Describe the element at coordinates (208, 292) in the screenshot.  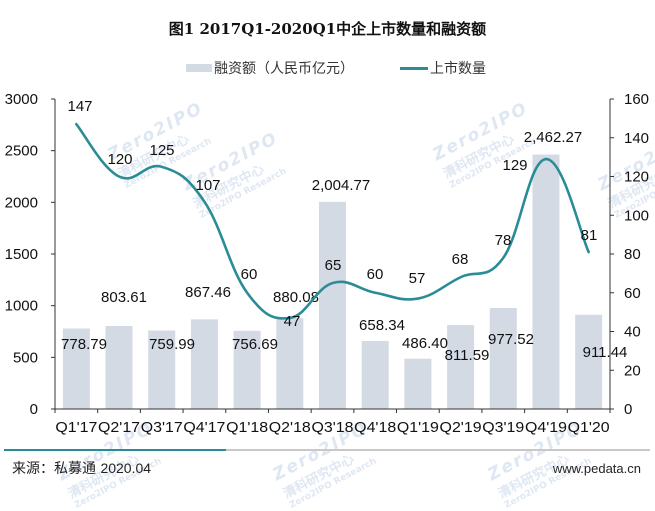
I see `bar-value-label: 867.46` at that location.